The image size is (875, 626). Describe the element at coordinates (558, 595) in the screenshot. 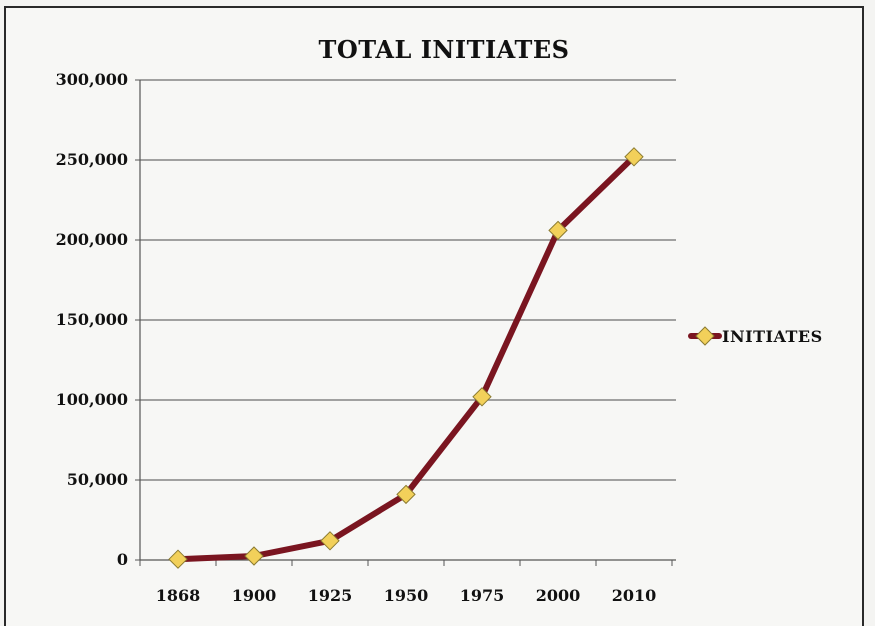

I see `x-tick-label: 2000` at that location.